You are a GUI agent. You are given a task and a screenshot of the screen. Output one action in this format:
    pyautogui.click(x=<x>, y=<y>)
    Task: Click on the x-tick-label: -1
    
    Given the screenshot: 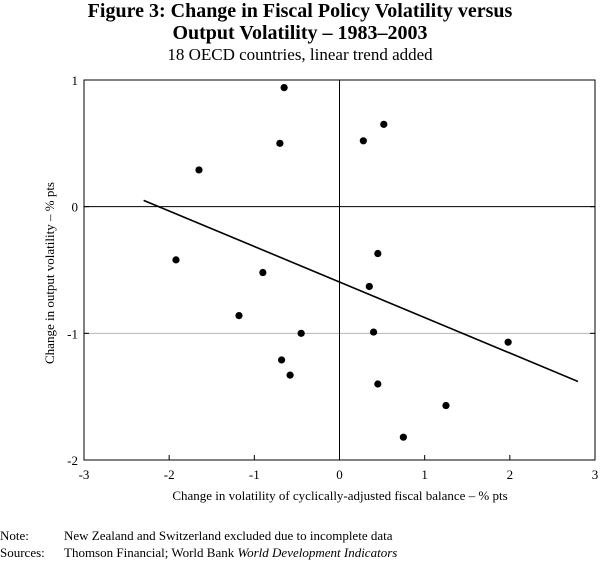 What is the action you would take?
    pyautogui.click(x=254, y=474)
    